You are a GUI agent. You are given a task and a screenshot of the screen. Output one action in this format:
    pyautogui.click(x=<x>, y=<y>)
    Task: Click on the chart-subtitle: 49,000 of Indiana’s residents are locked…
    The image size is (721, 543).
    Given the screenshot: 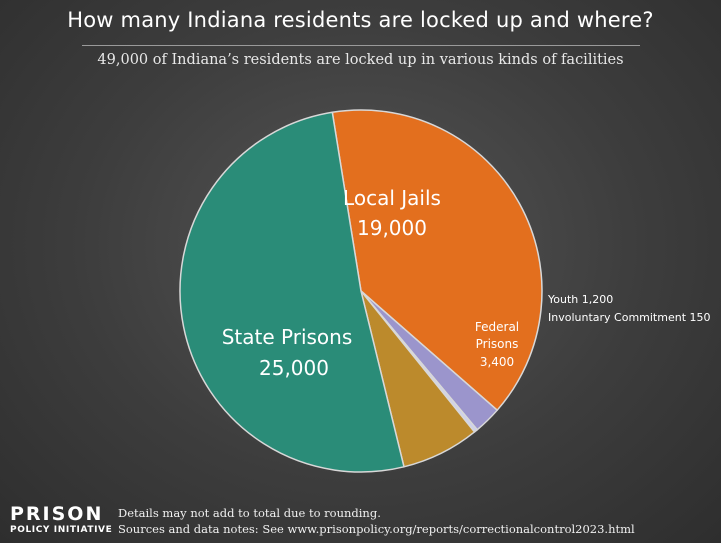 What is the action you would take?
    pyautogui.click(x=360, y=60)
    